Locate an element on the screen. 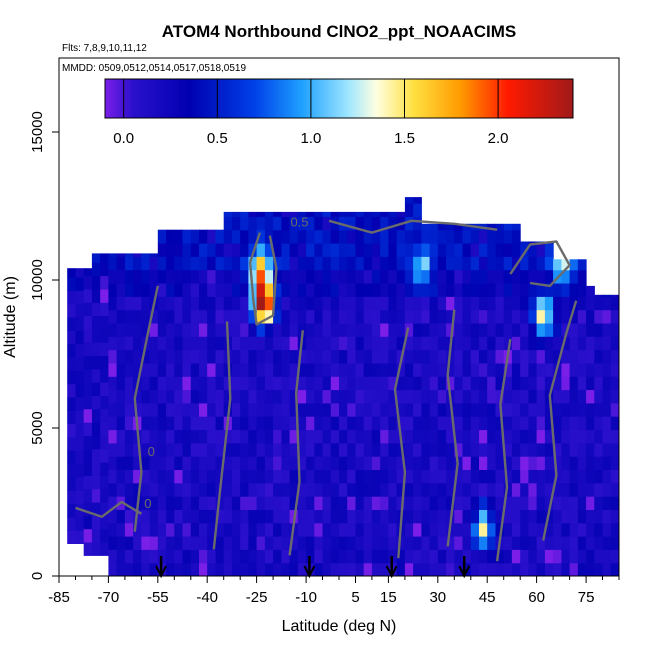 This screenshot has height=650, width=650. colorbar-ticks: 0.0 0.5 1.0 1.5 2.0 is located at coordinates (311, 113).